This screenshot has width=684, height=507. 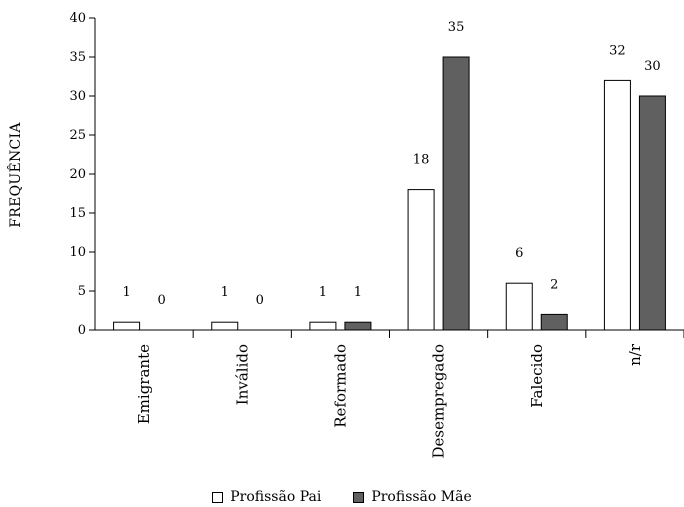 I want to click on y-tick-label: 15, so click(x=77, y=213).